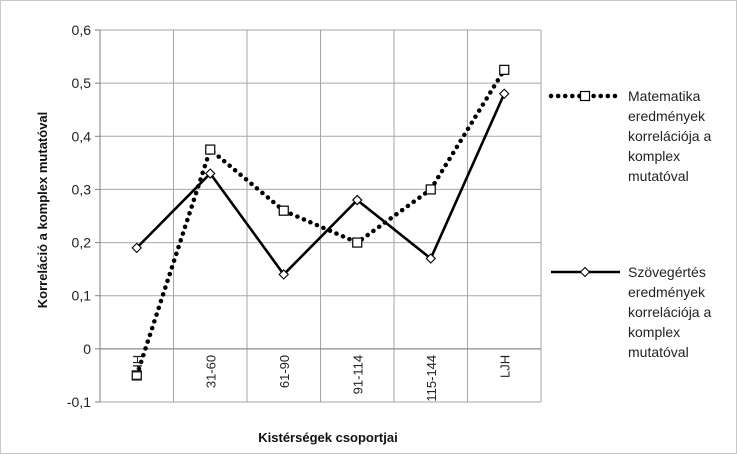  I want to click on y-tick-label: 0,5, so click(82, 83).